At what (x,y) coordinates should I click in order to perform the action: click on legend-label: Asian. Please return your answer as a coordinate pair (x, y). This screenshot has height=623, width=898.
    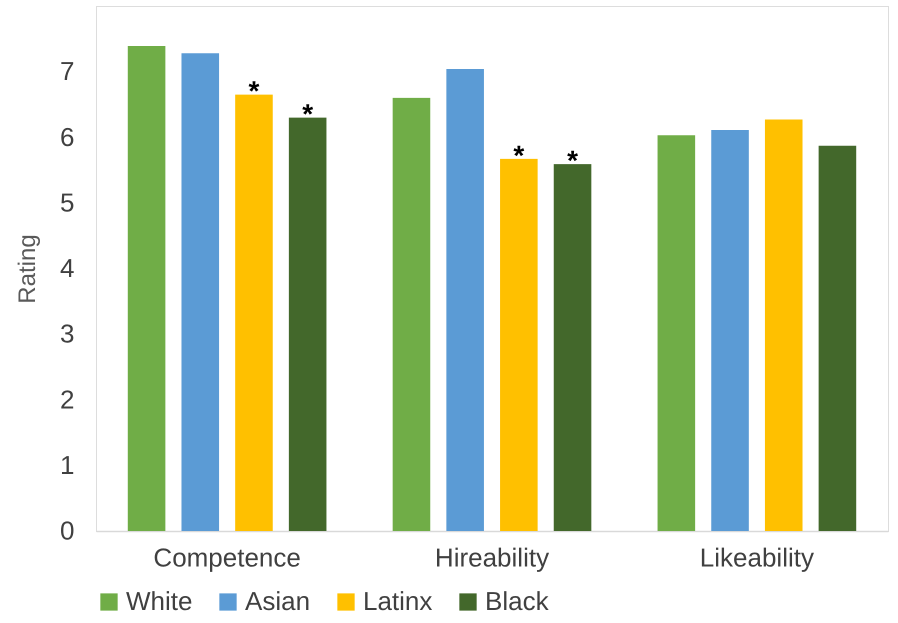
    Looking at the image, I should click on (277, 601).